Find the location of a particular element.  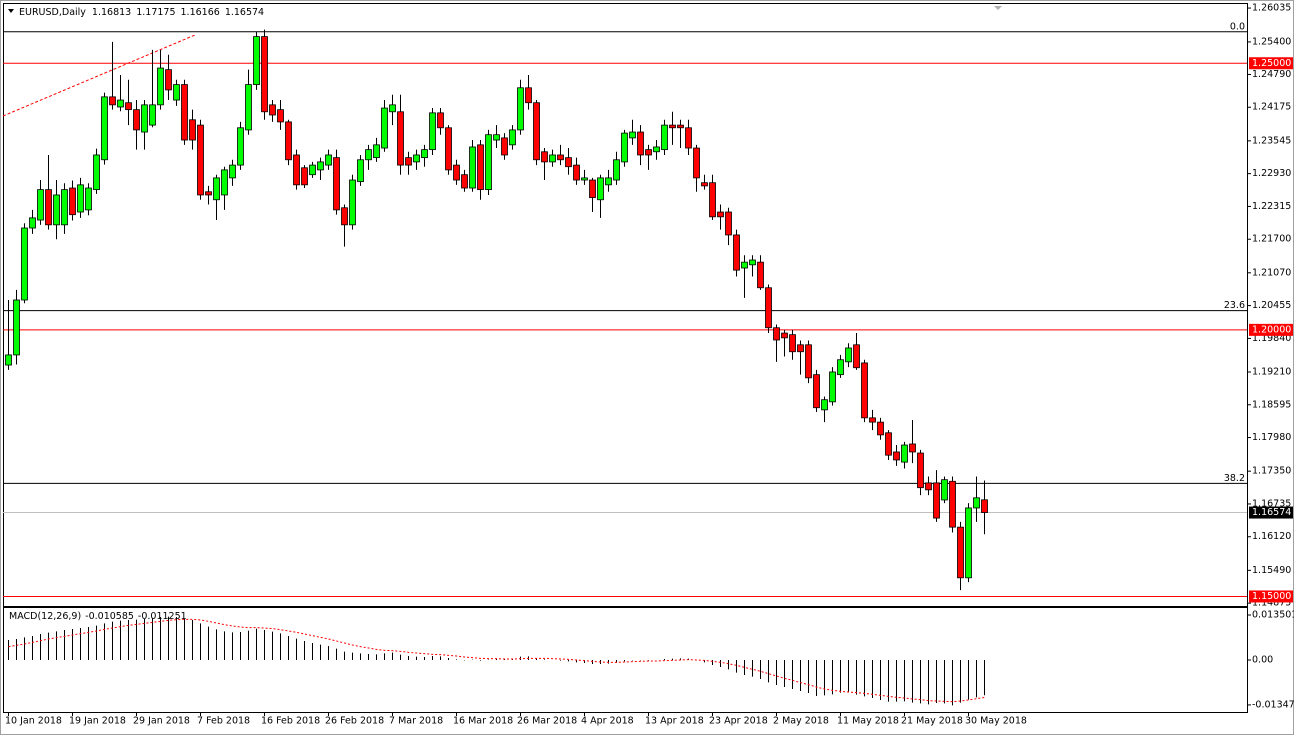

y-tick-label: 1.25400 is located at coordinates (1271, 41).